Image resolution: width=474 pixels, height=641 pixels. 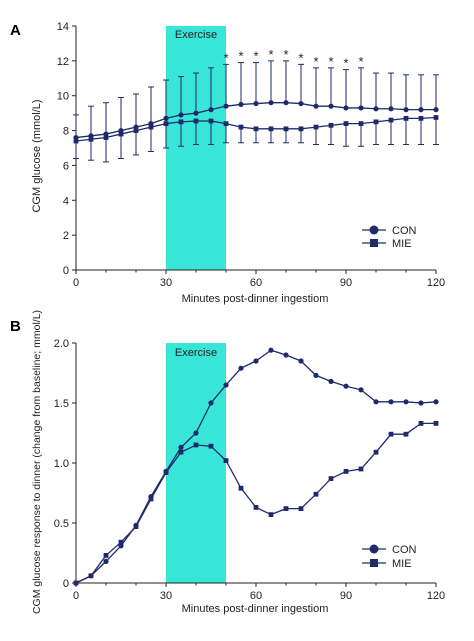 What do you see at coordinates (270, 54) in the screenshot?
I see `significance-star-3: *` at bounding box center [270, 54].